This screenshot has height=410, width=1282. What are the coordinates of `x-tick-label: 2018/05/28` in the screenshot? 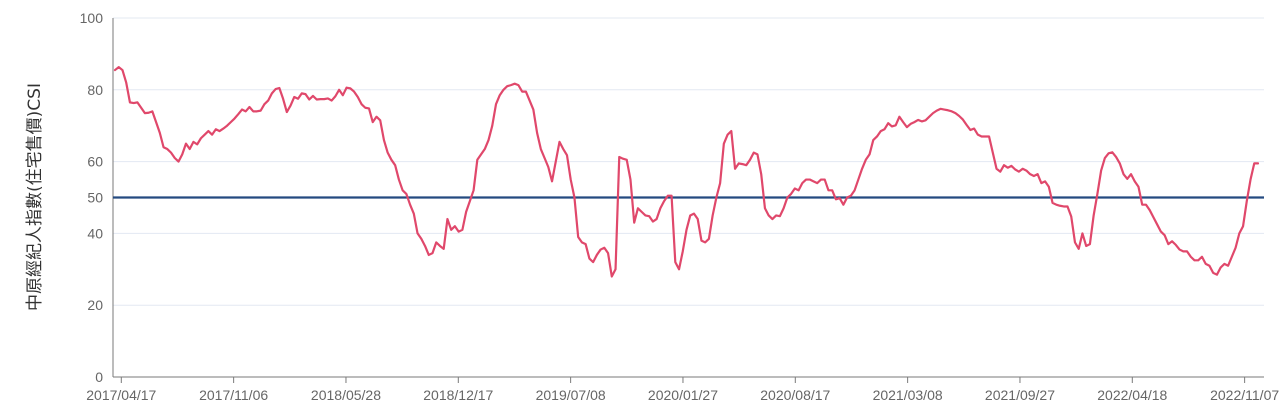 It's located at (346, 395).